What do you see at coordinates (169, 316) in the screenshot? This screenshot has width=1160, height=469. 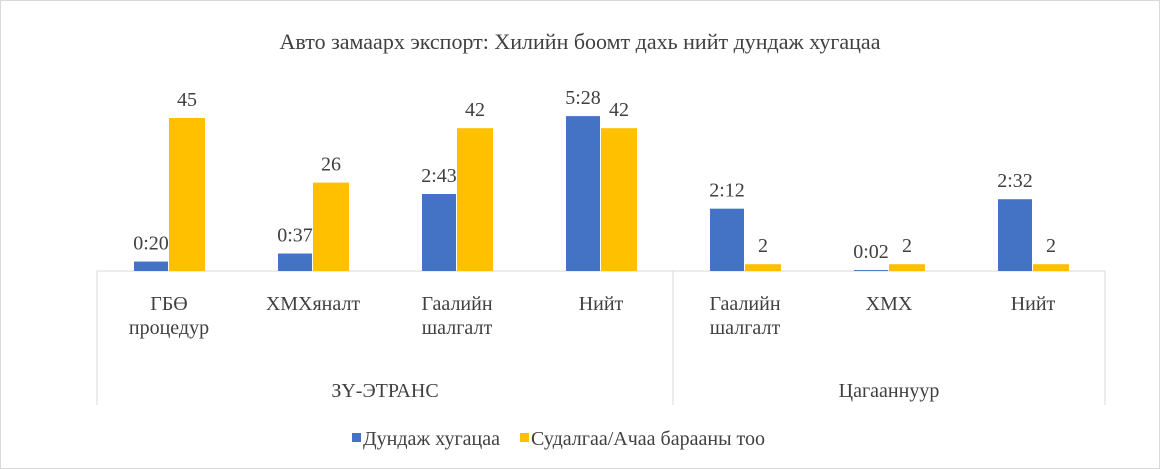 I see `x-tick-label: ГБӨ процедур` at bounding box center [169, 316].